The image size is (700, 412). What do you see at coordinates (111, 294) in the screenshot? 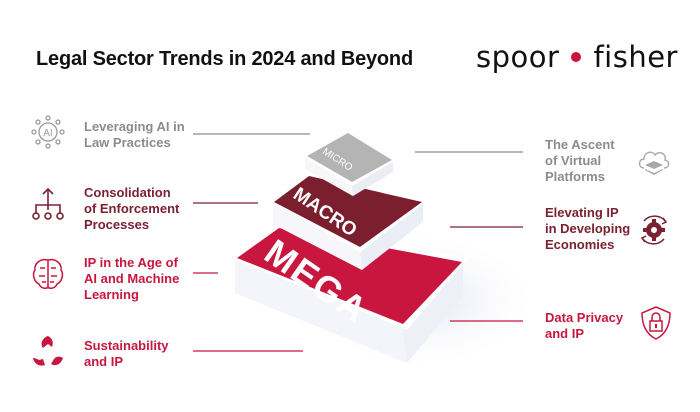
I see `line: Learning` at bounding box center [111, 294].